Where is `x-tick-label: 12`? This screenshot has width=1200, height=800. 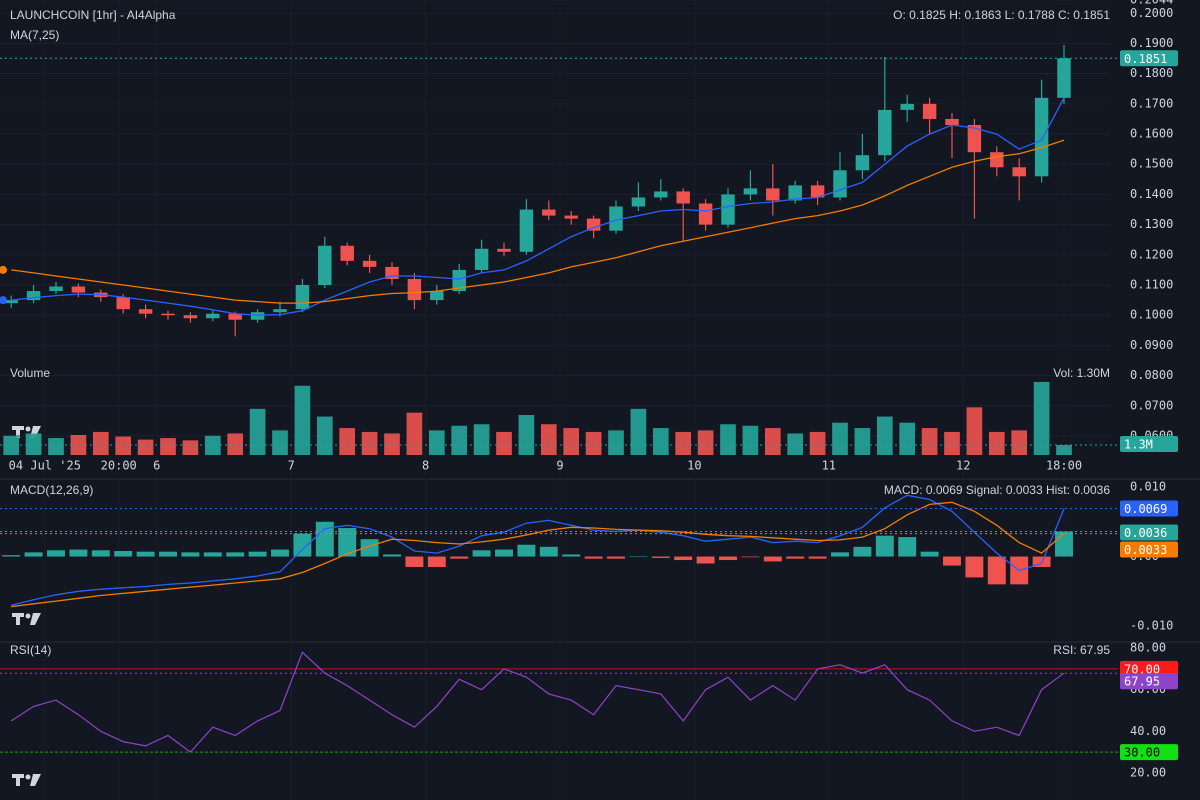
x-tick-label: 12 is located at coordinates (963, 466).